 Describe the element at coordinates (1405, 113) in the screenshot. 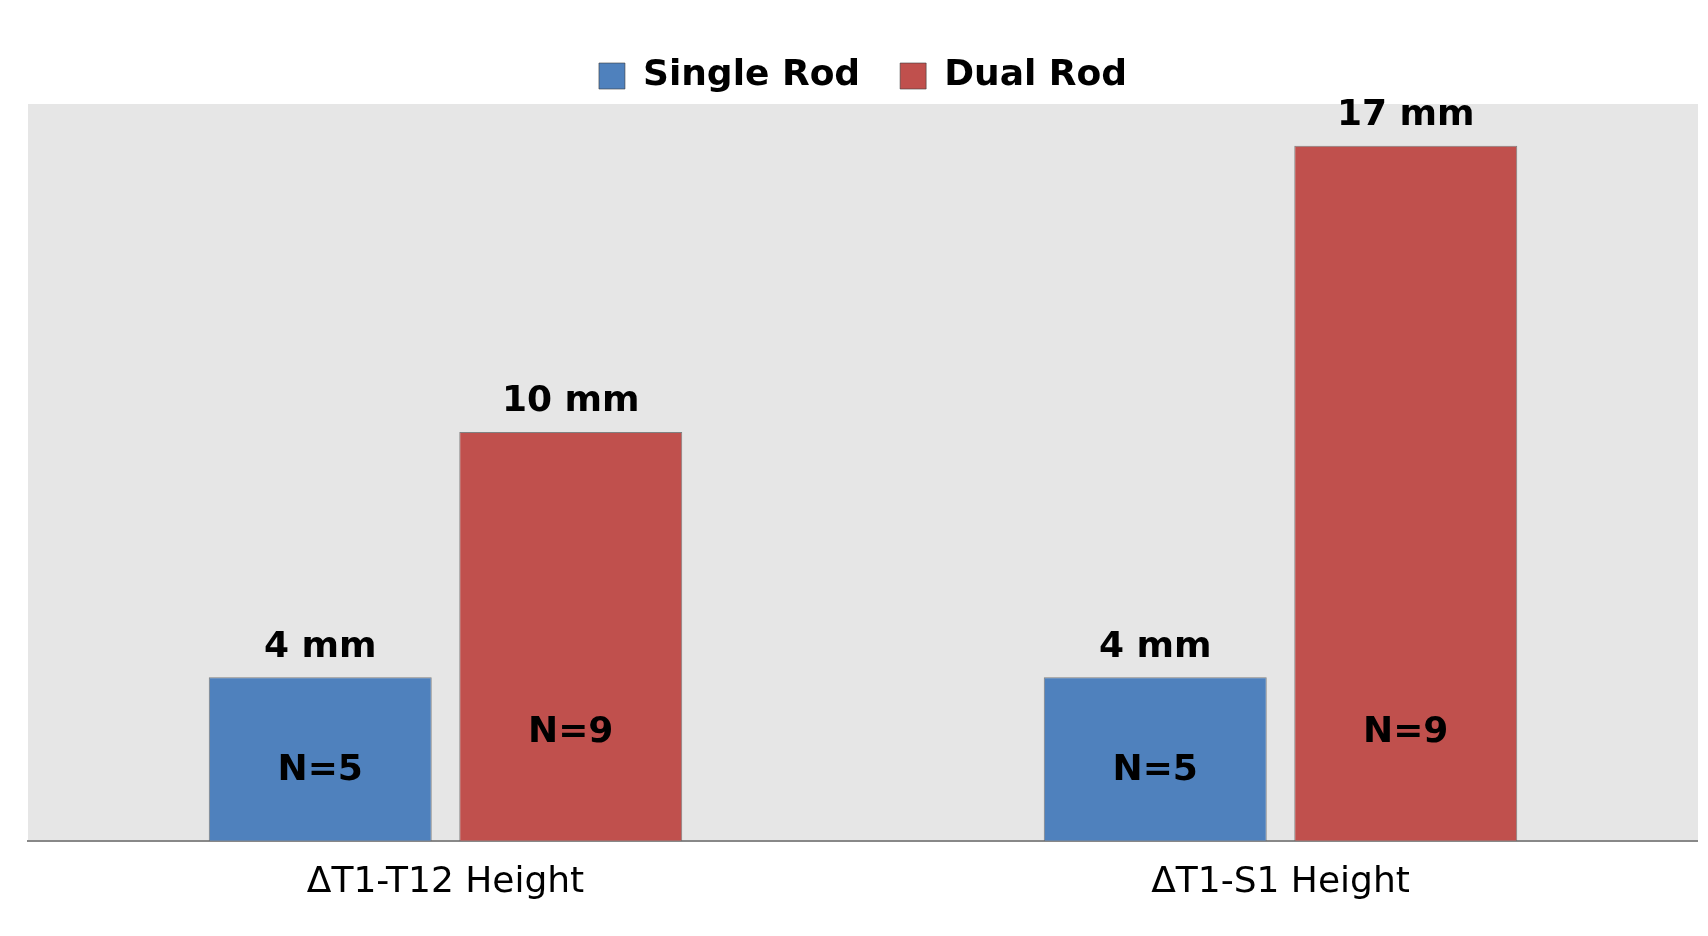

I see `data-label: 17 mm` at that location.